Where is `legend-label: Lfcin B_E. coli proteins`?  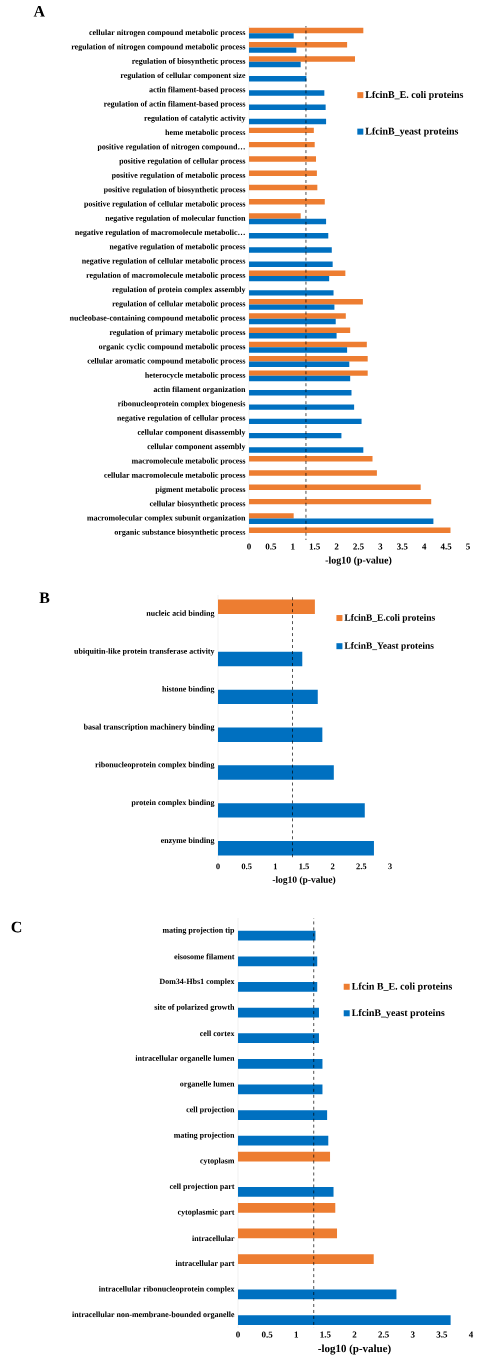
legend-label: Lfcin B_E. coli proteins is located at coordinates (402, 987).